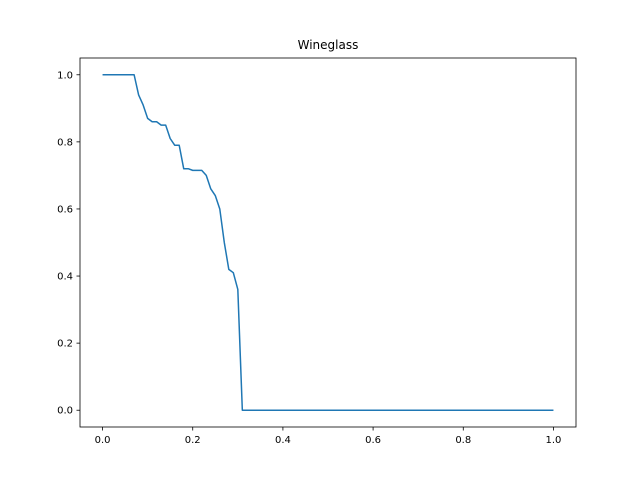 Image resolution: width=640 pixels, height=480 pixels. I want to click on y-tick-label: 1.0, so click(65, 75).